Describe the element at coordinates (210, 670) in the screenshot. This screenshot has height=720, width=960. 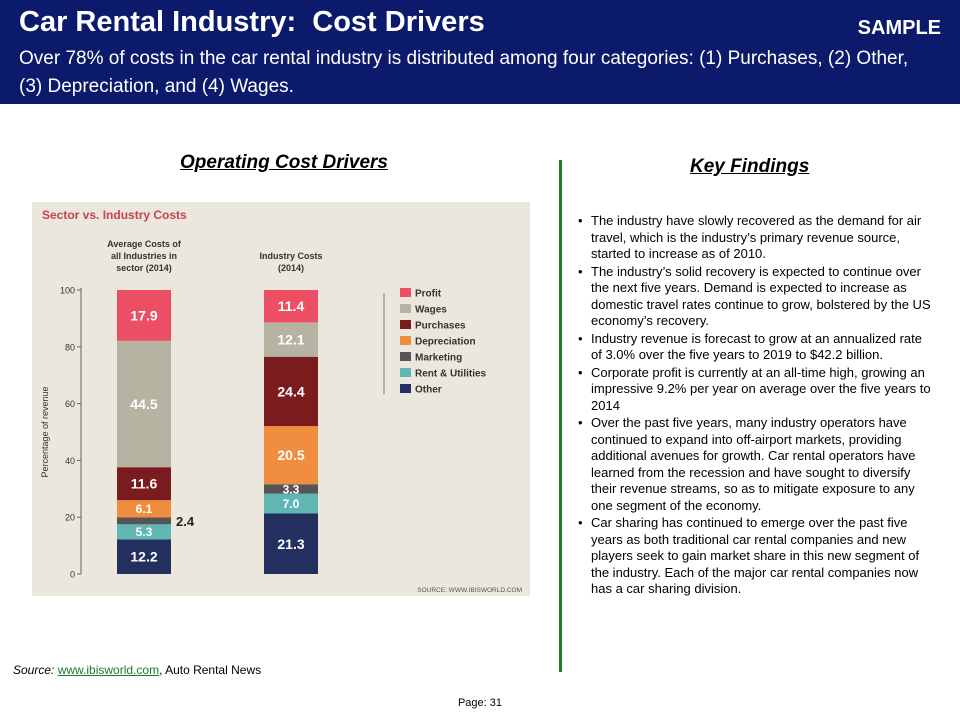
I see `source-rest: , Auto Rental News` at that location.